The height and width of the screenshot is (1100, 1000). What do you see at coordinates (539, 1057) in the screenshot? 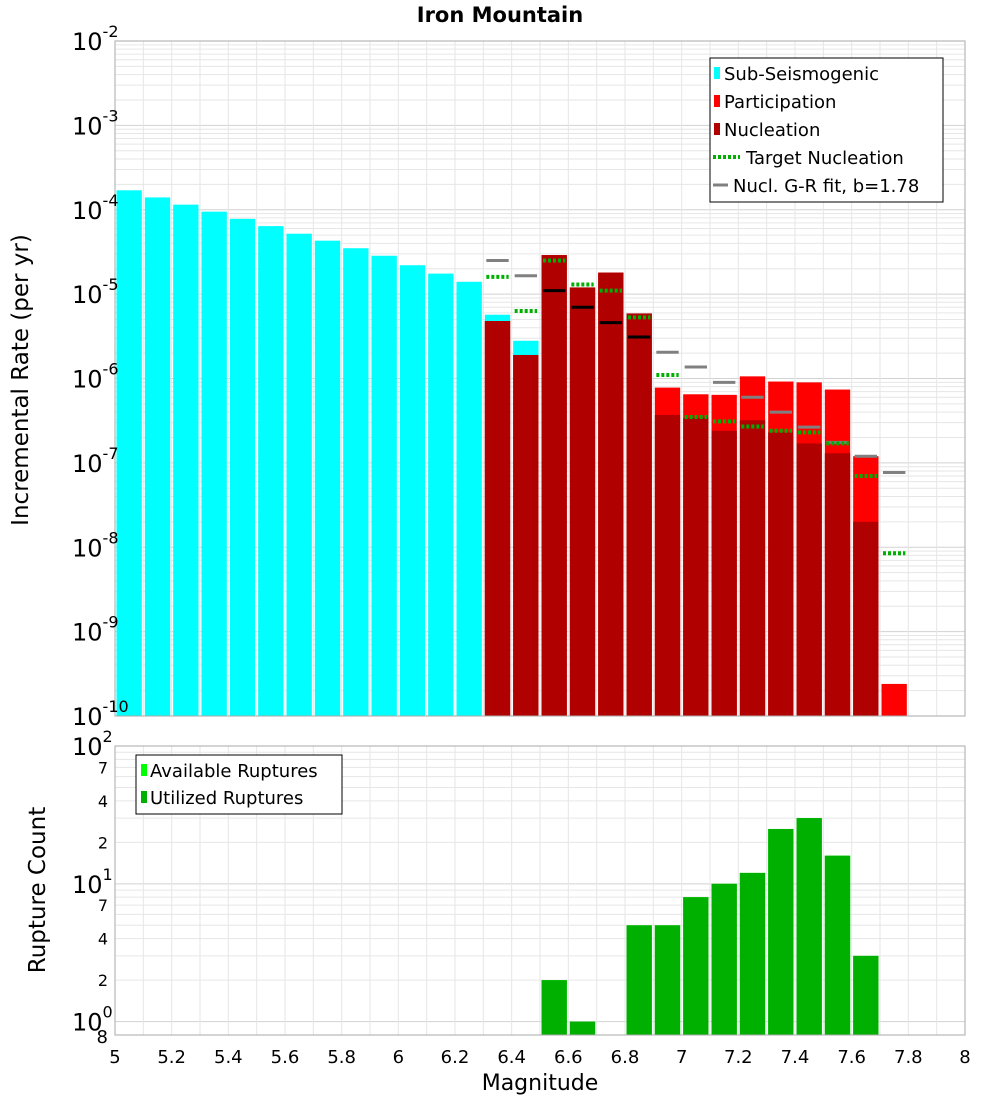
I see `x-ticks: 5 5.2 5.4 5.6 5.8 6 6.2 6.4 6.6 6.8 7 7.2 7.4 7.6 7.8 8` at bounding box center [539, 1057].